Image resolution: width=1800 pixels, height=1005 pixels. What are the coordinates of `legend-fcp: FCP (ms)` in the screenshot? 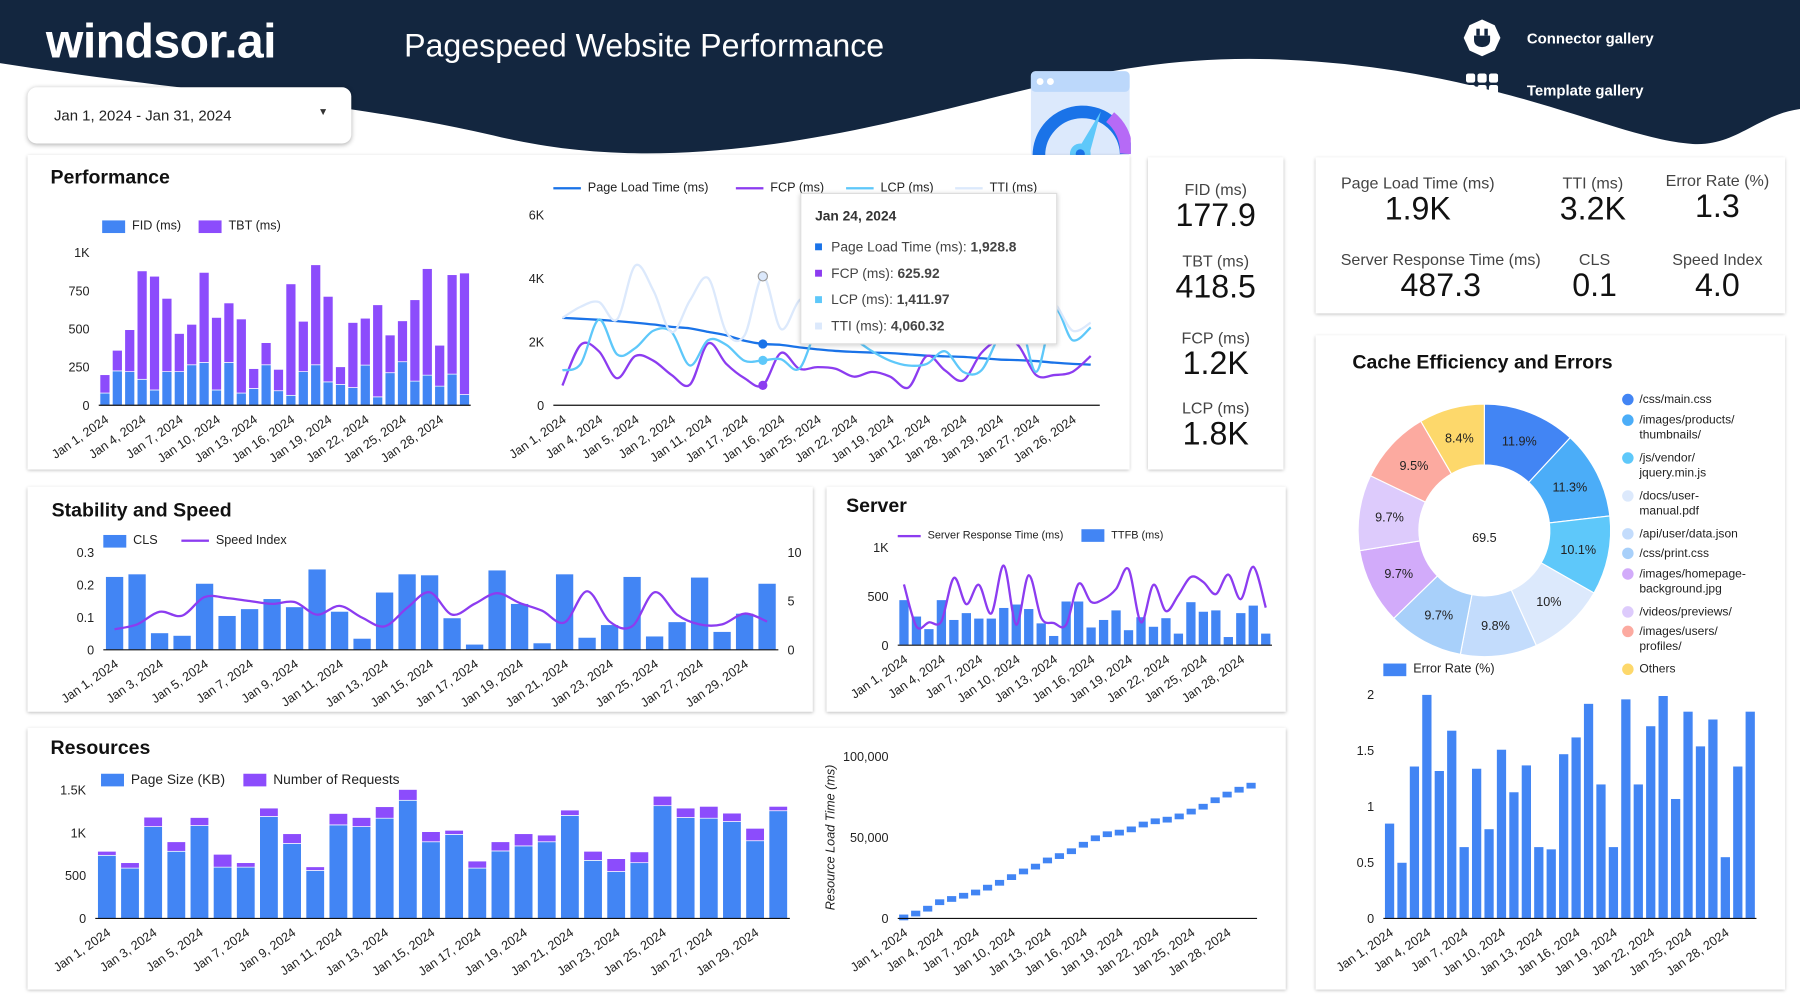 It's located at (780, 188).